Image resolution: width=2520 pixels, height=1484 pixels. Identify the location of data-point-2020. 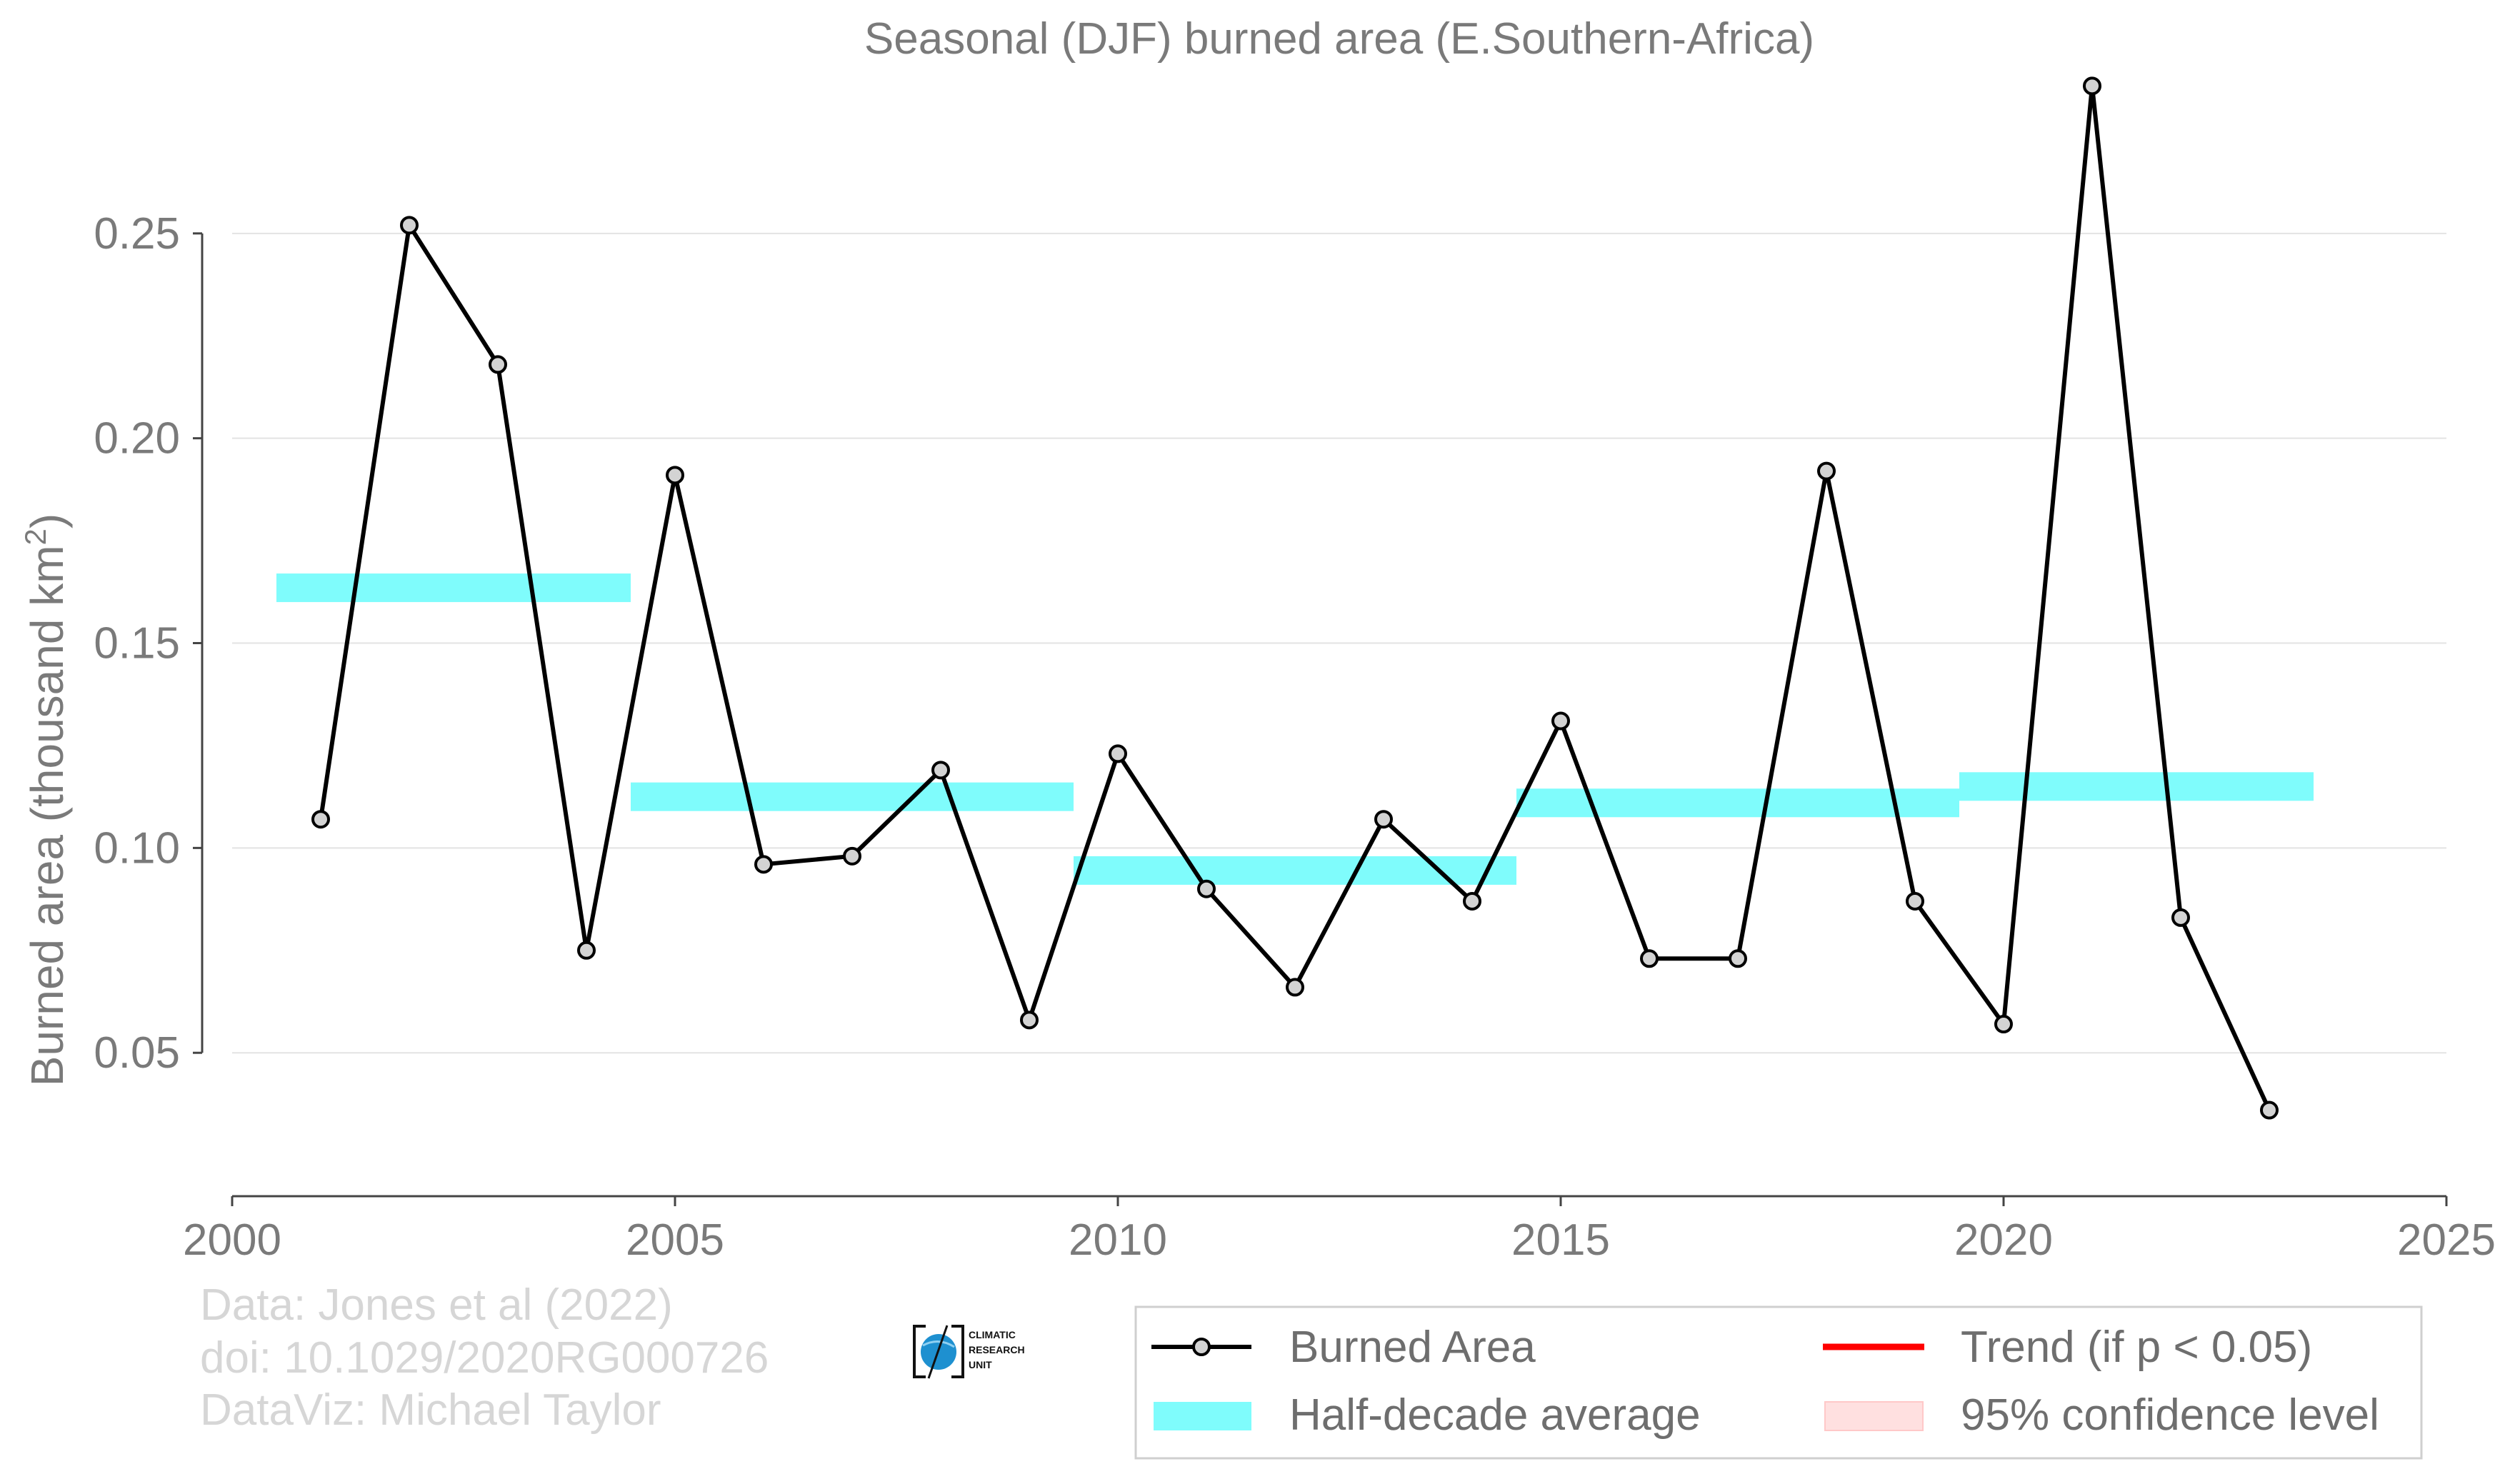
(2003, 1024).